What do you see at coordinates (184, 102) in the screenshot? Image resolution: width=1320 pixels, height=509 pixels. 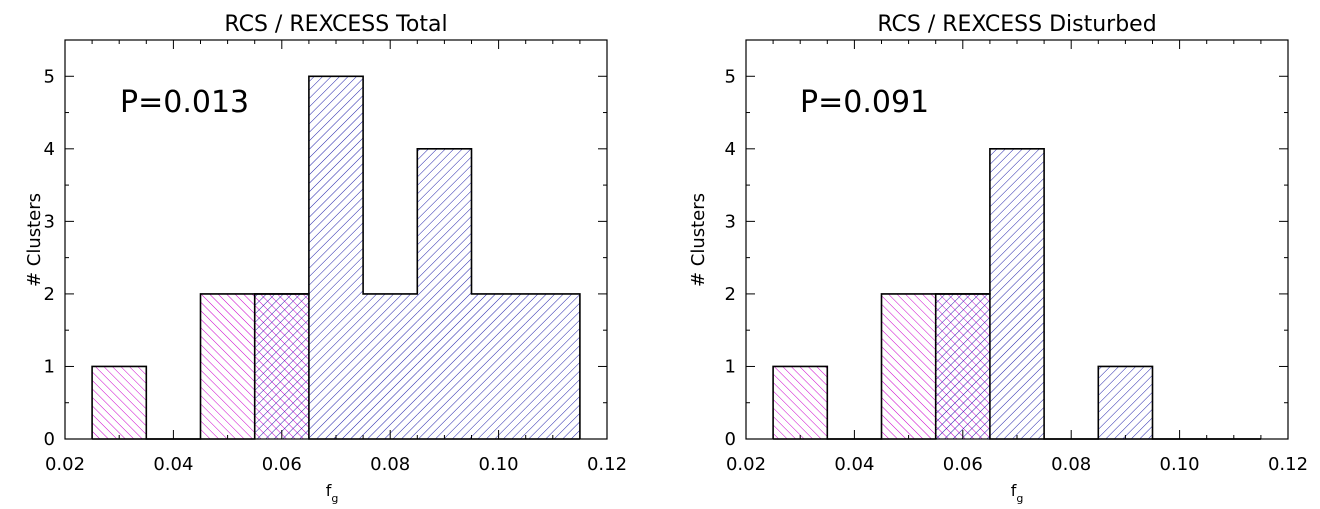 I see `p-value-annotation: P=0.013` at bounding box center [184, 102].